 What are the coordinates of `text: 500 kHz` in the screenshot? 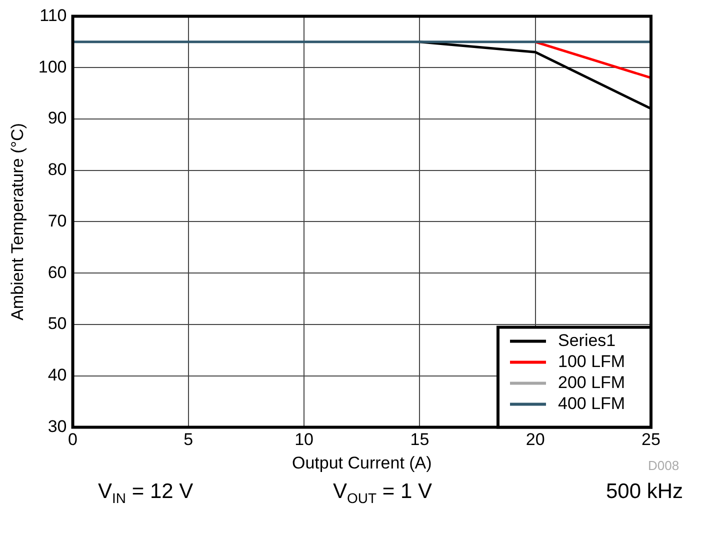 It's located at (645, 492).